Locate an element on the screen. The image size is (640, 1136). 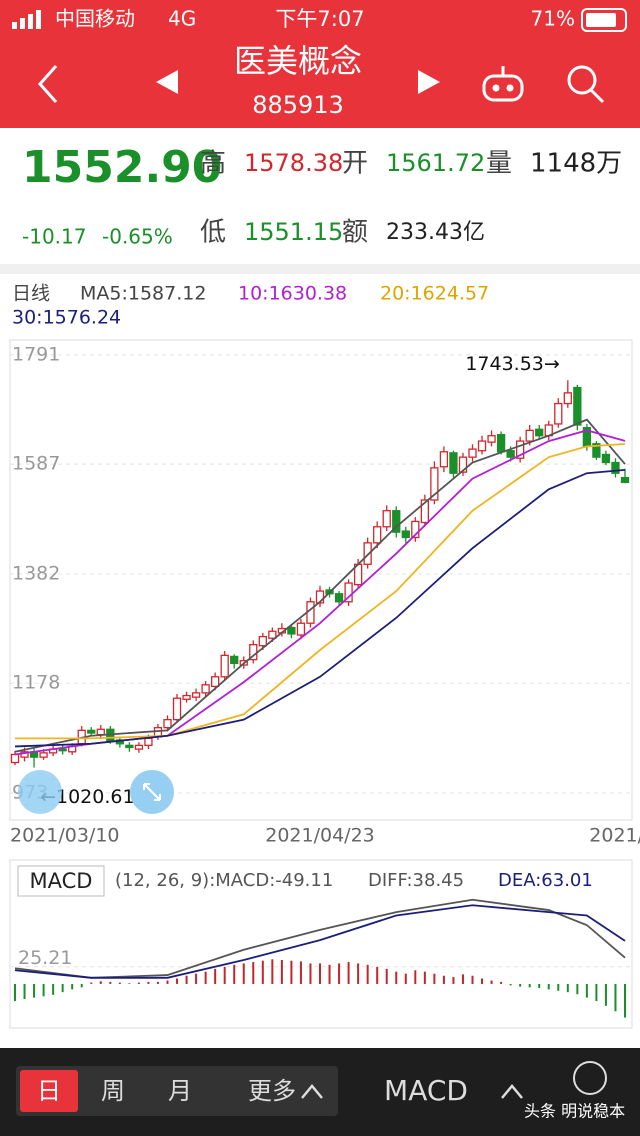
robot-button is located at coordinates (503, 84).